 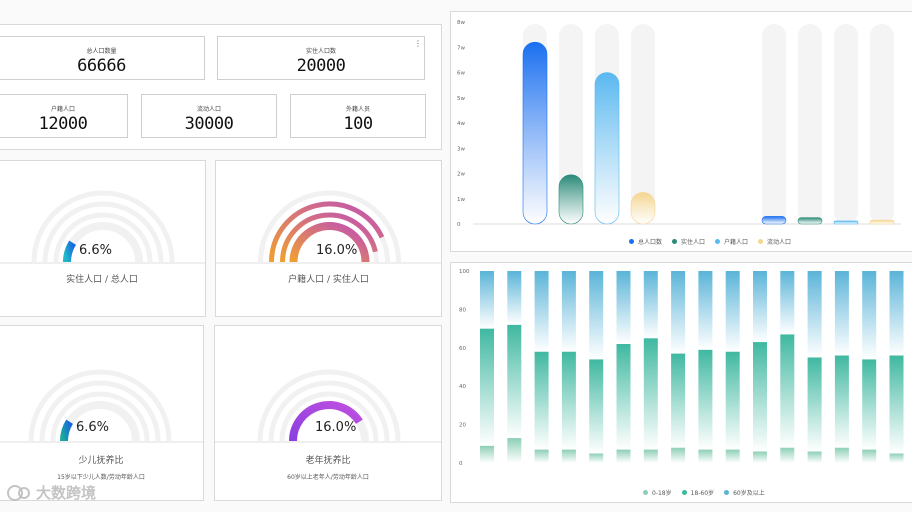 I want to click on stat-registered-population: 户籍人口 12000, so click(x=64, y=116).